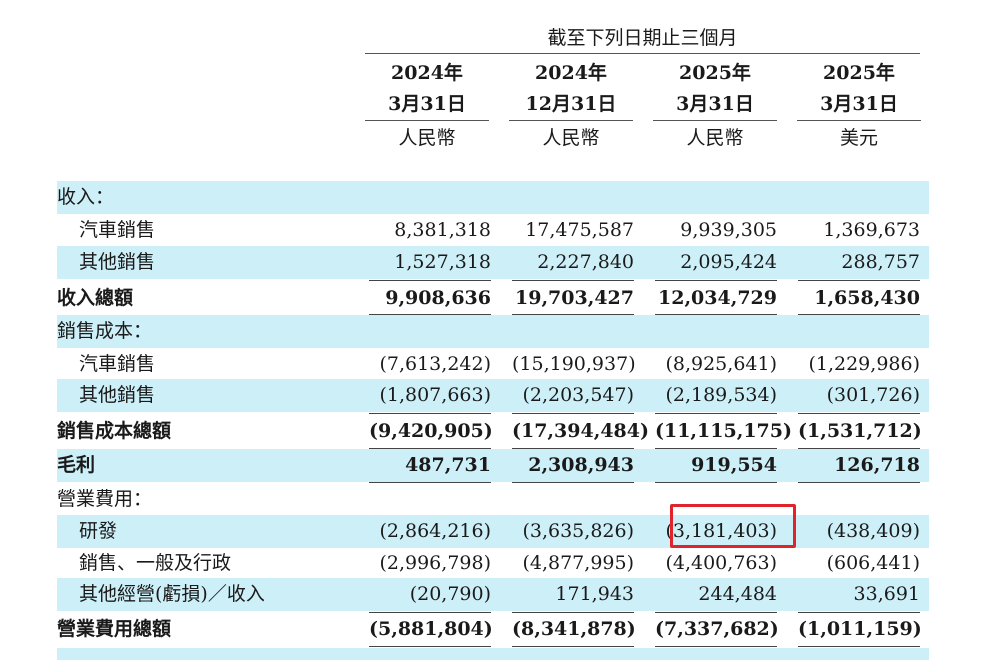 The height and width of the screenshot is (660, 1000). I want to click on column-header-2: 2024年 12月31日 人民幣, so click(571, 106).